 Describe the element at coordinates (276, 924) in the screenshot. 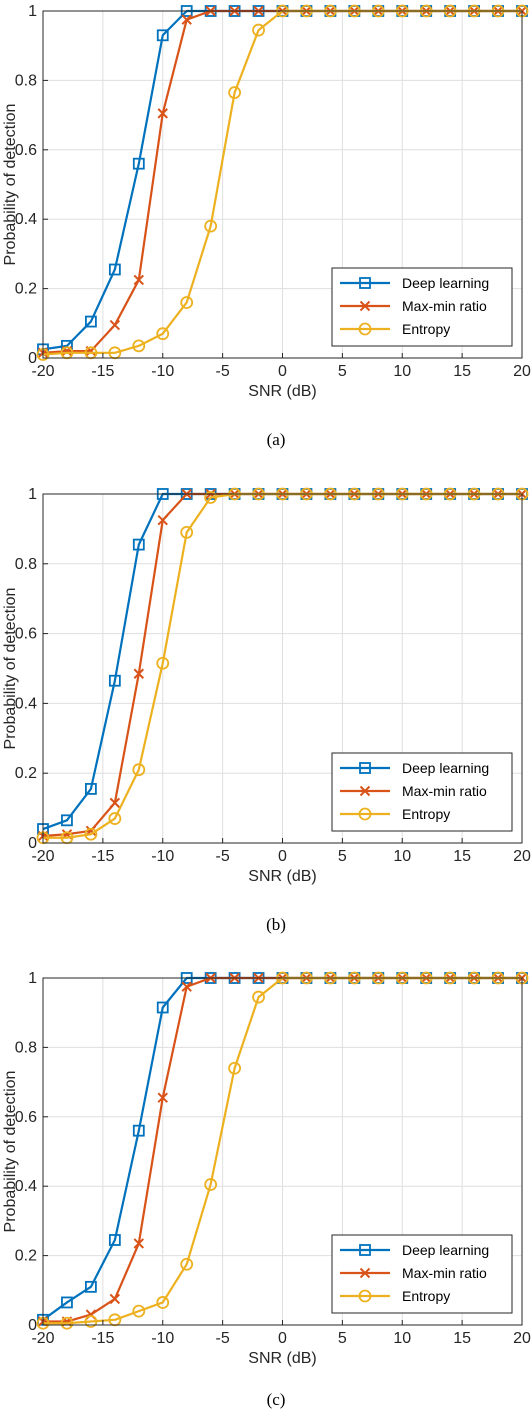

I see `figure-caption: (b)` at that location.